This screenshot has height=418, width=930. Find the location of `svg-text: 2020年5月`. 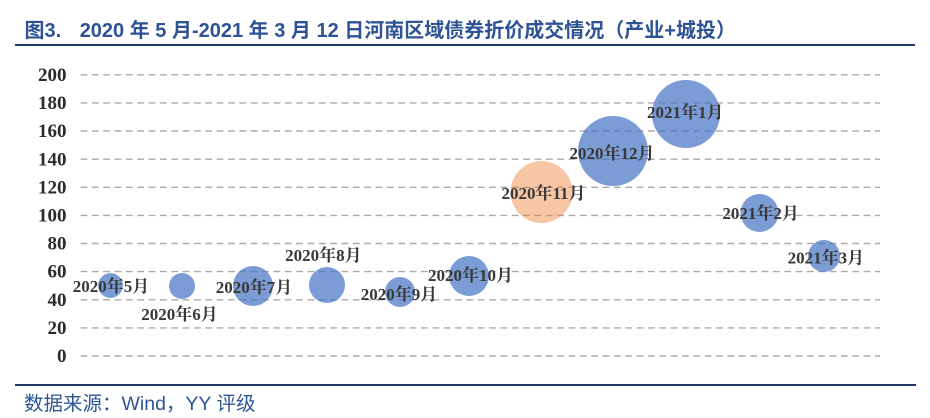

svg-text: 2020年5月 is located at coordinates (111, 286).